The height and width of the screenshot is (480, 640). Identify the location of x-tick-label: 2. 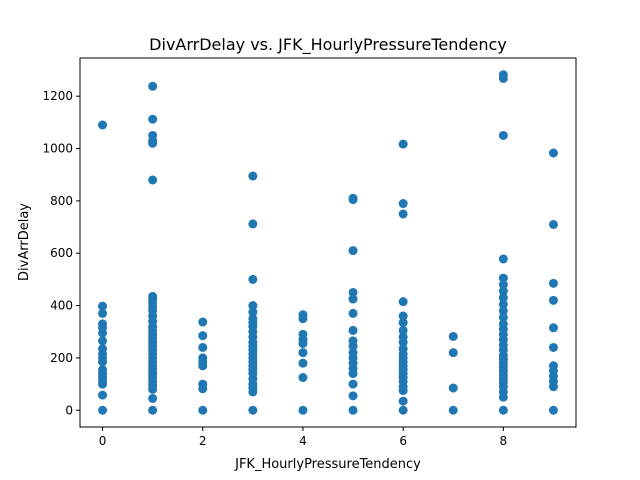
(203, 441).